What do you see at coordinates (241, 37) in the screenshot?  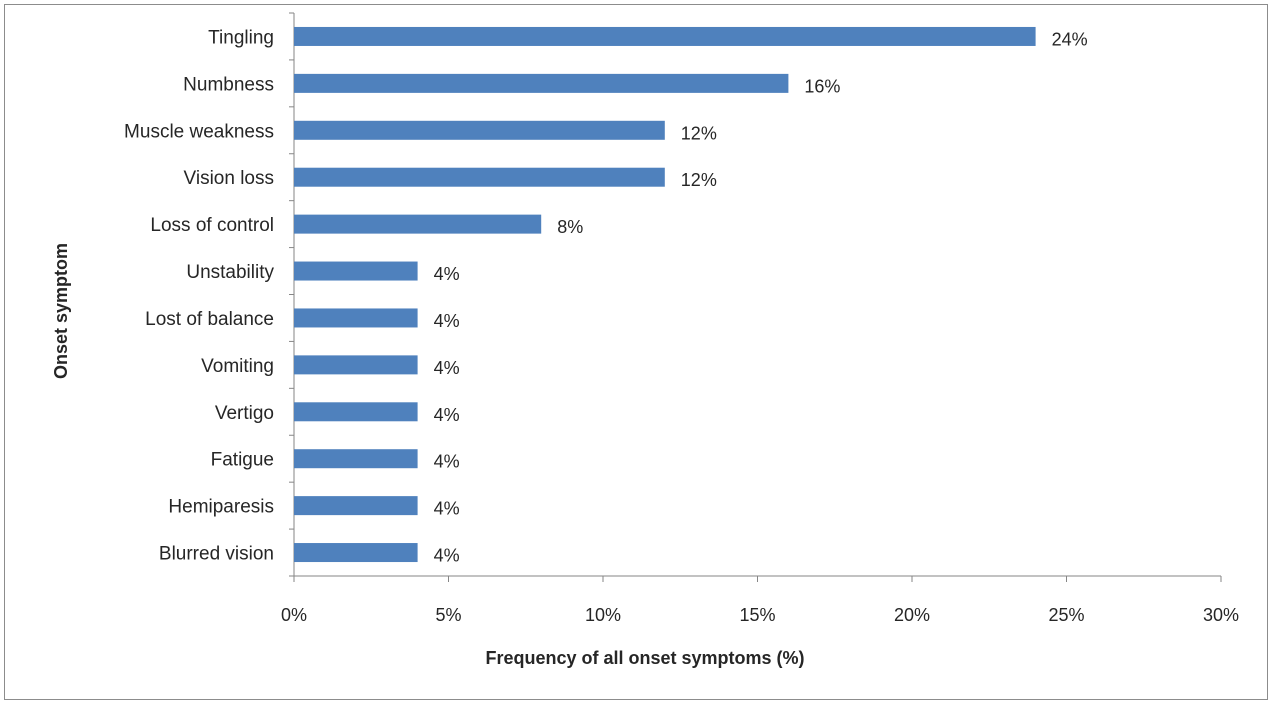 I see `category-label: Tingling` at bounding box center [241, 37].